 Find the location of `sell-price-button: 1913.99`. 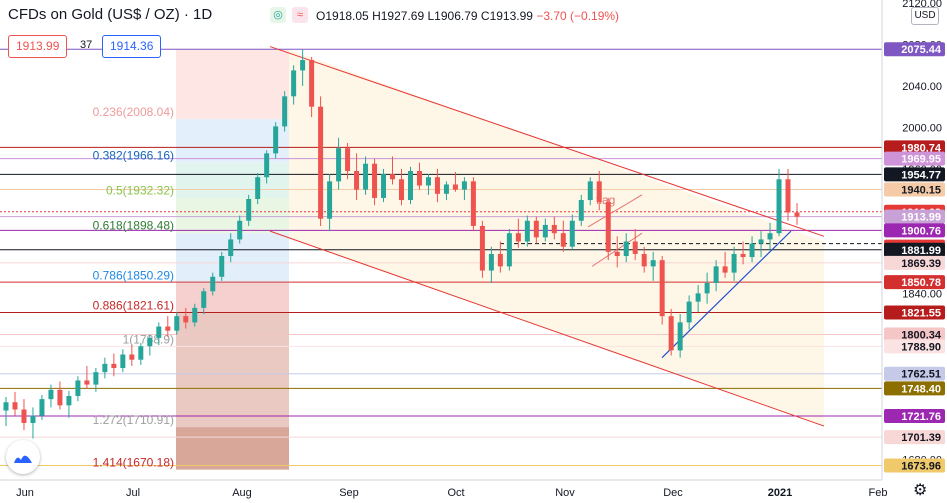

sell-price-button: 1913.99 is located at coordinates (38, 46).